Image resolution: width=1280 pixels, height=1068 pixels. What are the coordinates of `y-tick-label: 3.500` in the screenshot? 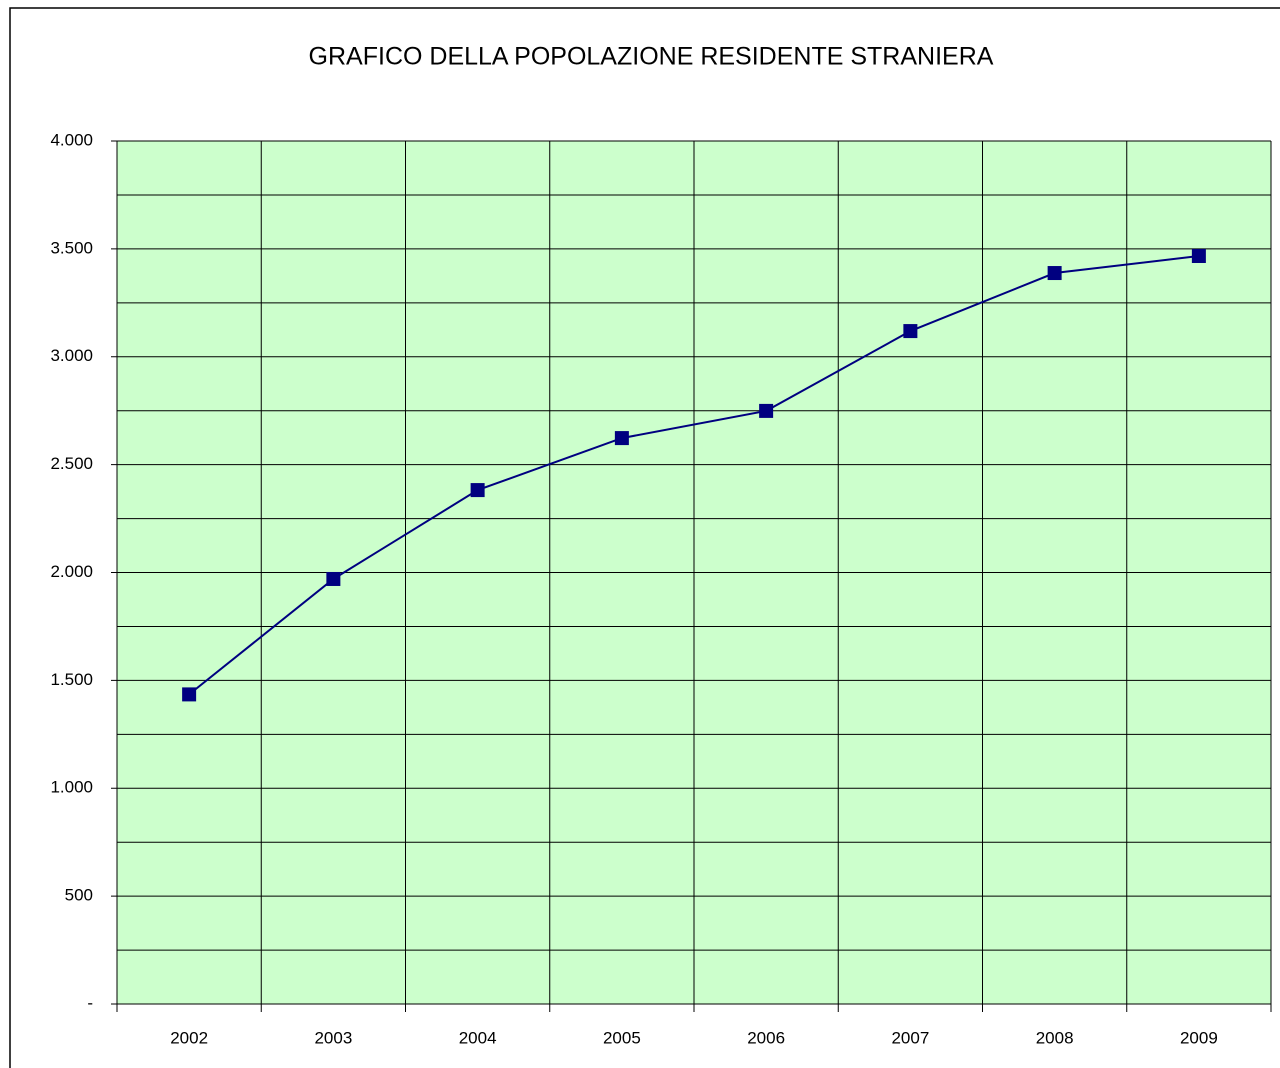 It's located at (71, 247).